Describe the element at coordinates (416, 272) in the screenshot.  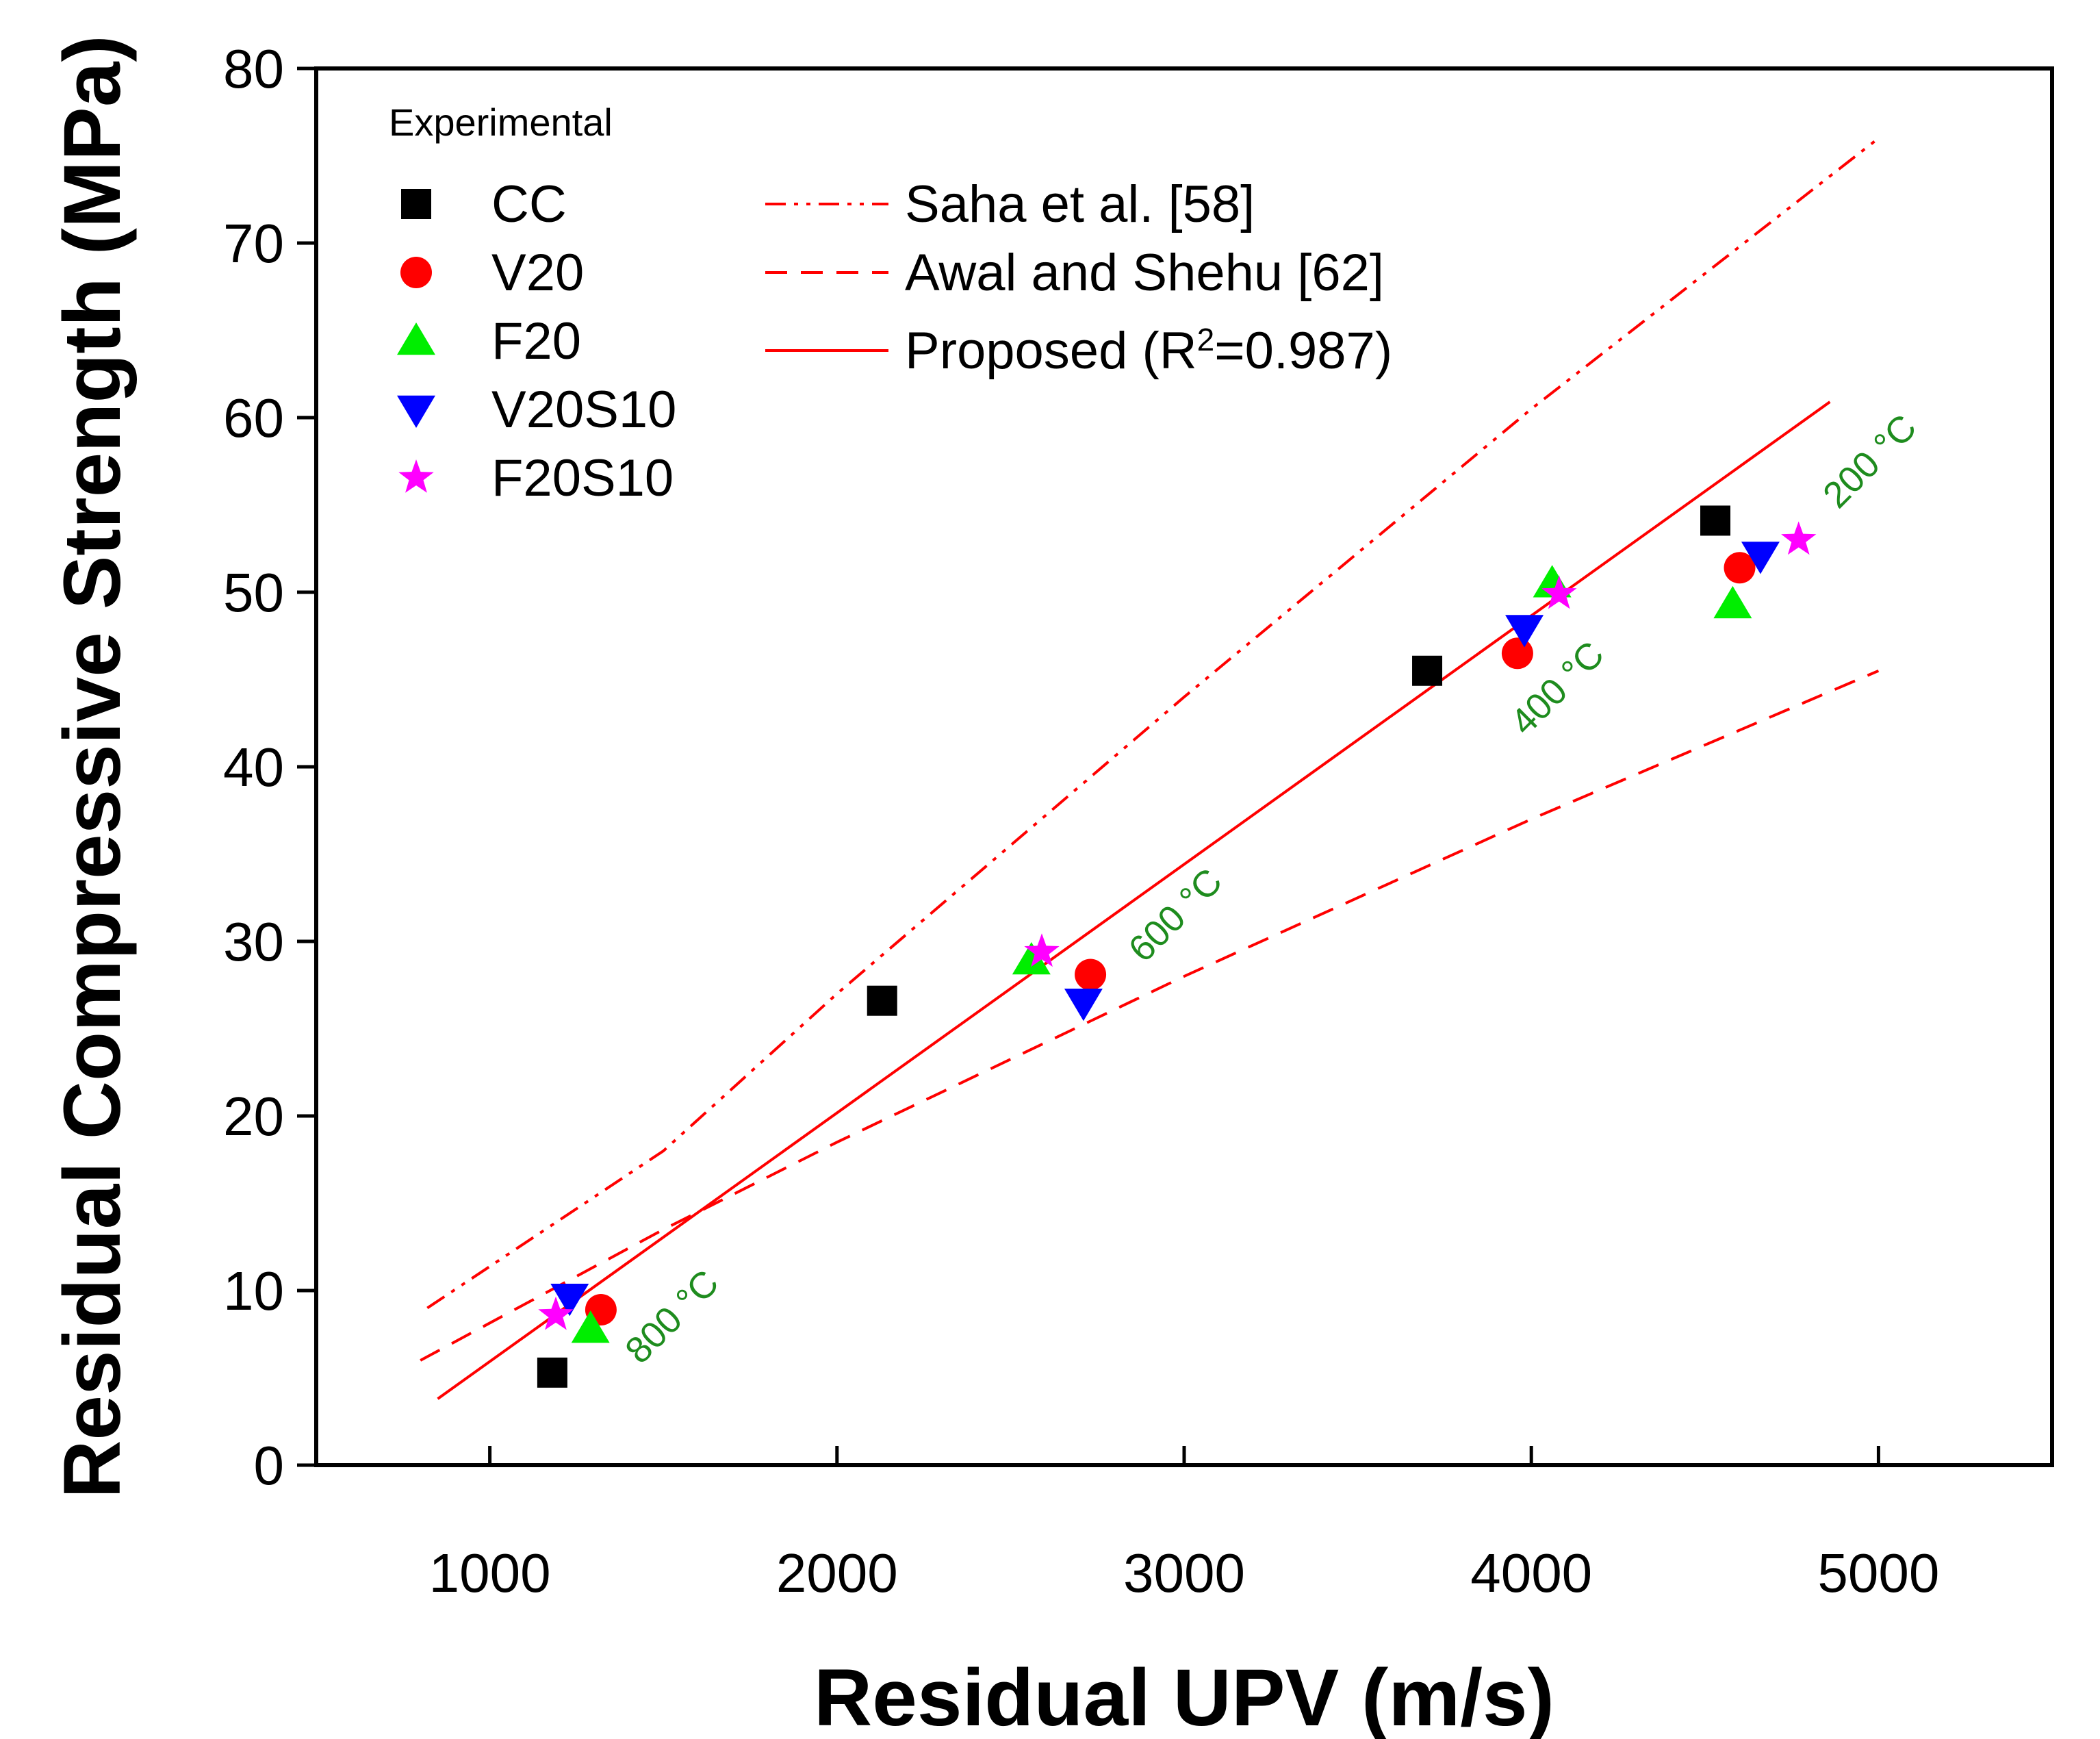
I see `legend-marker-v20` at that location.